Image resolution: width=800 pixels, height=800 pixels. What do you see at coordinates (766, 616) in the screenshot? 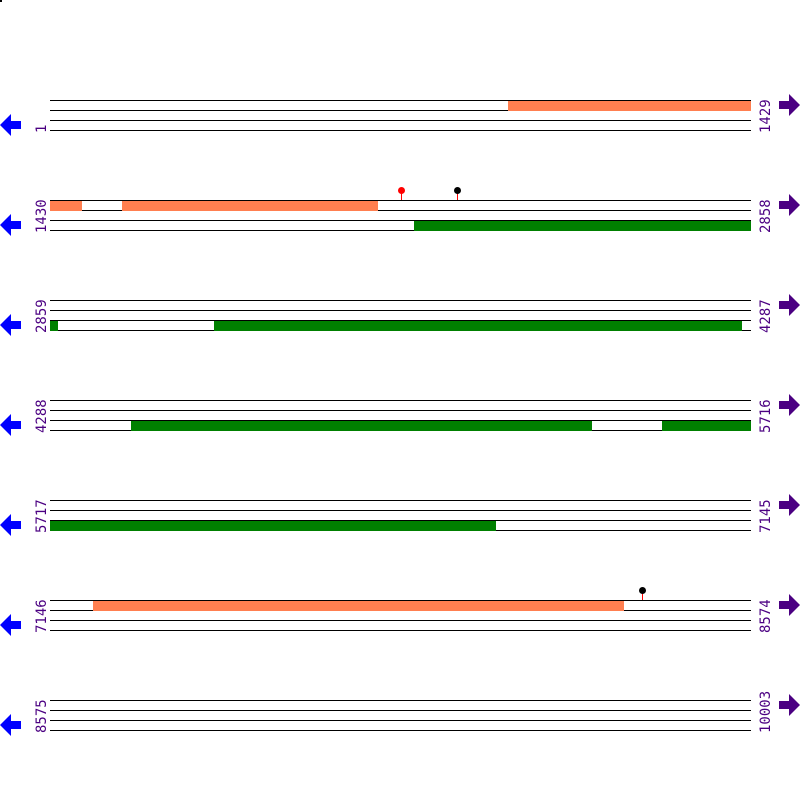
I see `row-end-label: 8574` at bounding box center [766, 616].